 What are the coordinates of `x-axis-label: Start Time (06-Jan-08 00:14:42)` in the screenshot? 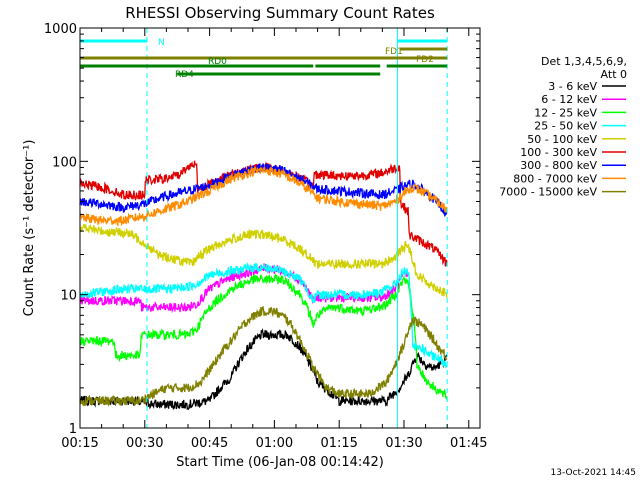 It's located at (280, 462).